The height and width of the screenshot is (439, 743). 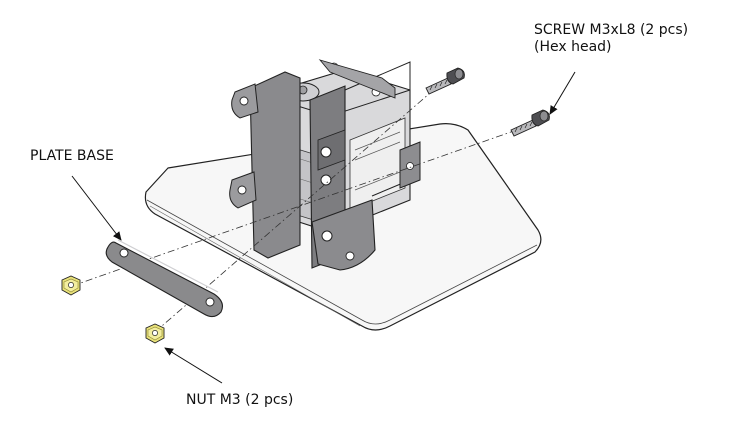 What do you see at coordinates (325, 165) in the screenshot?
I see `servo-bracket` at bounding box center [325, 165].